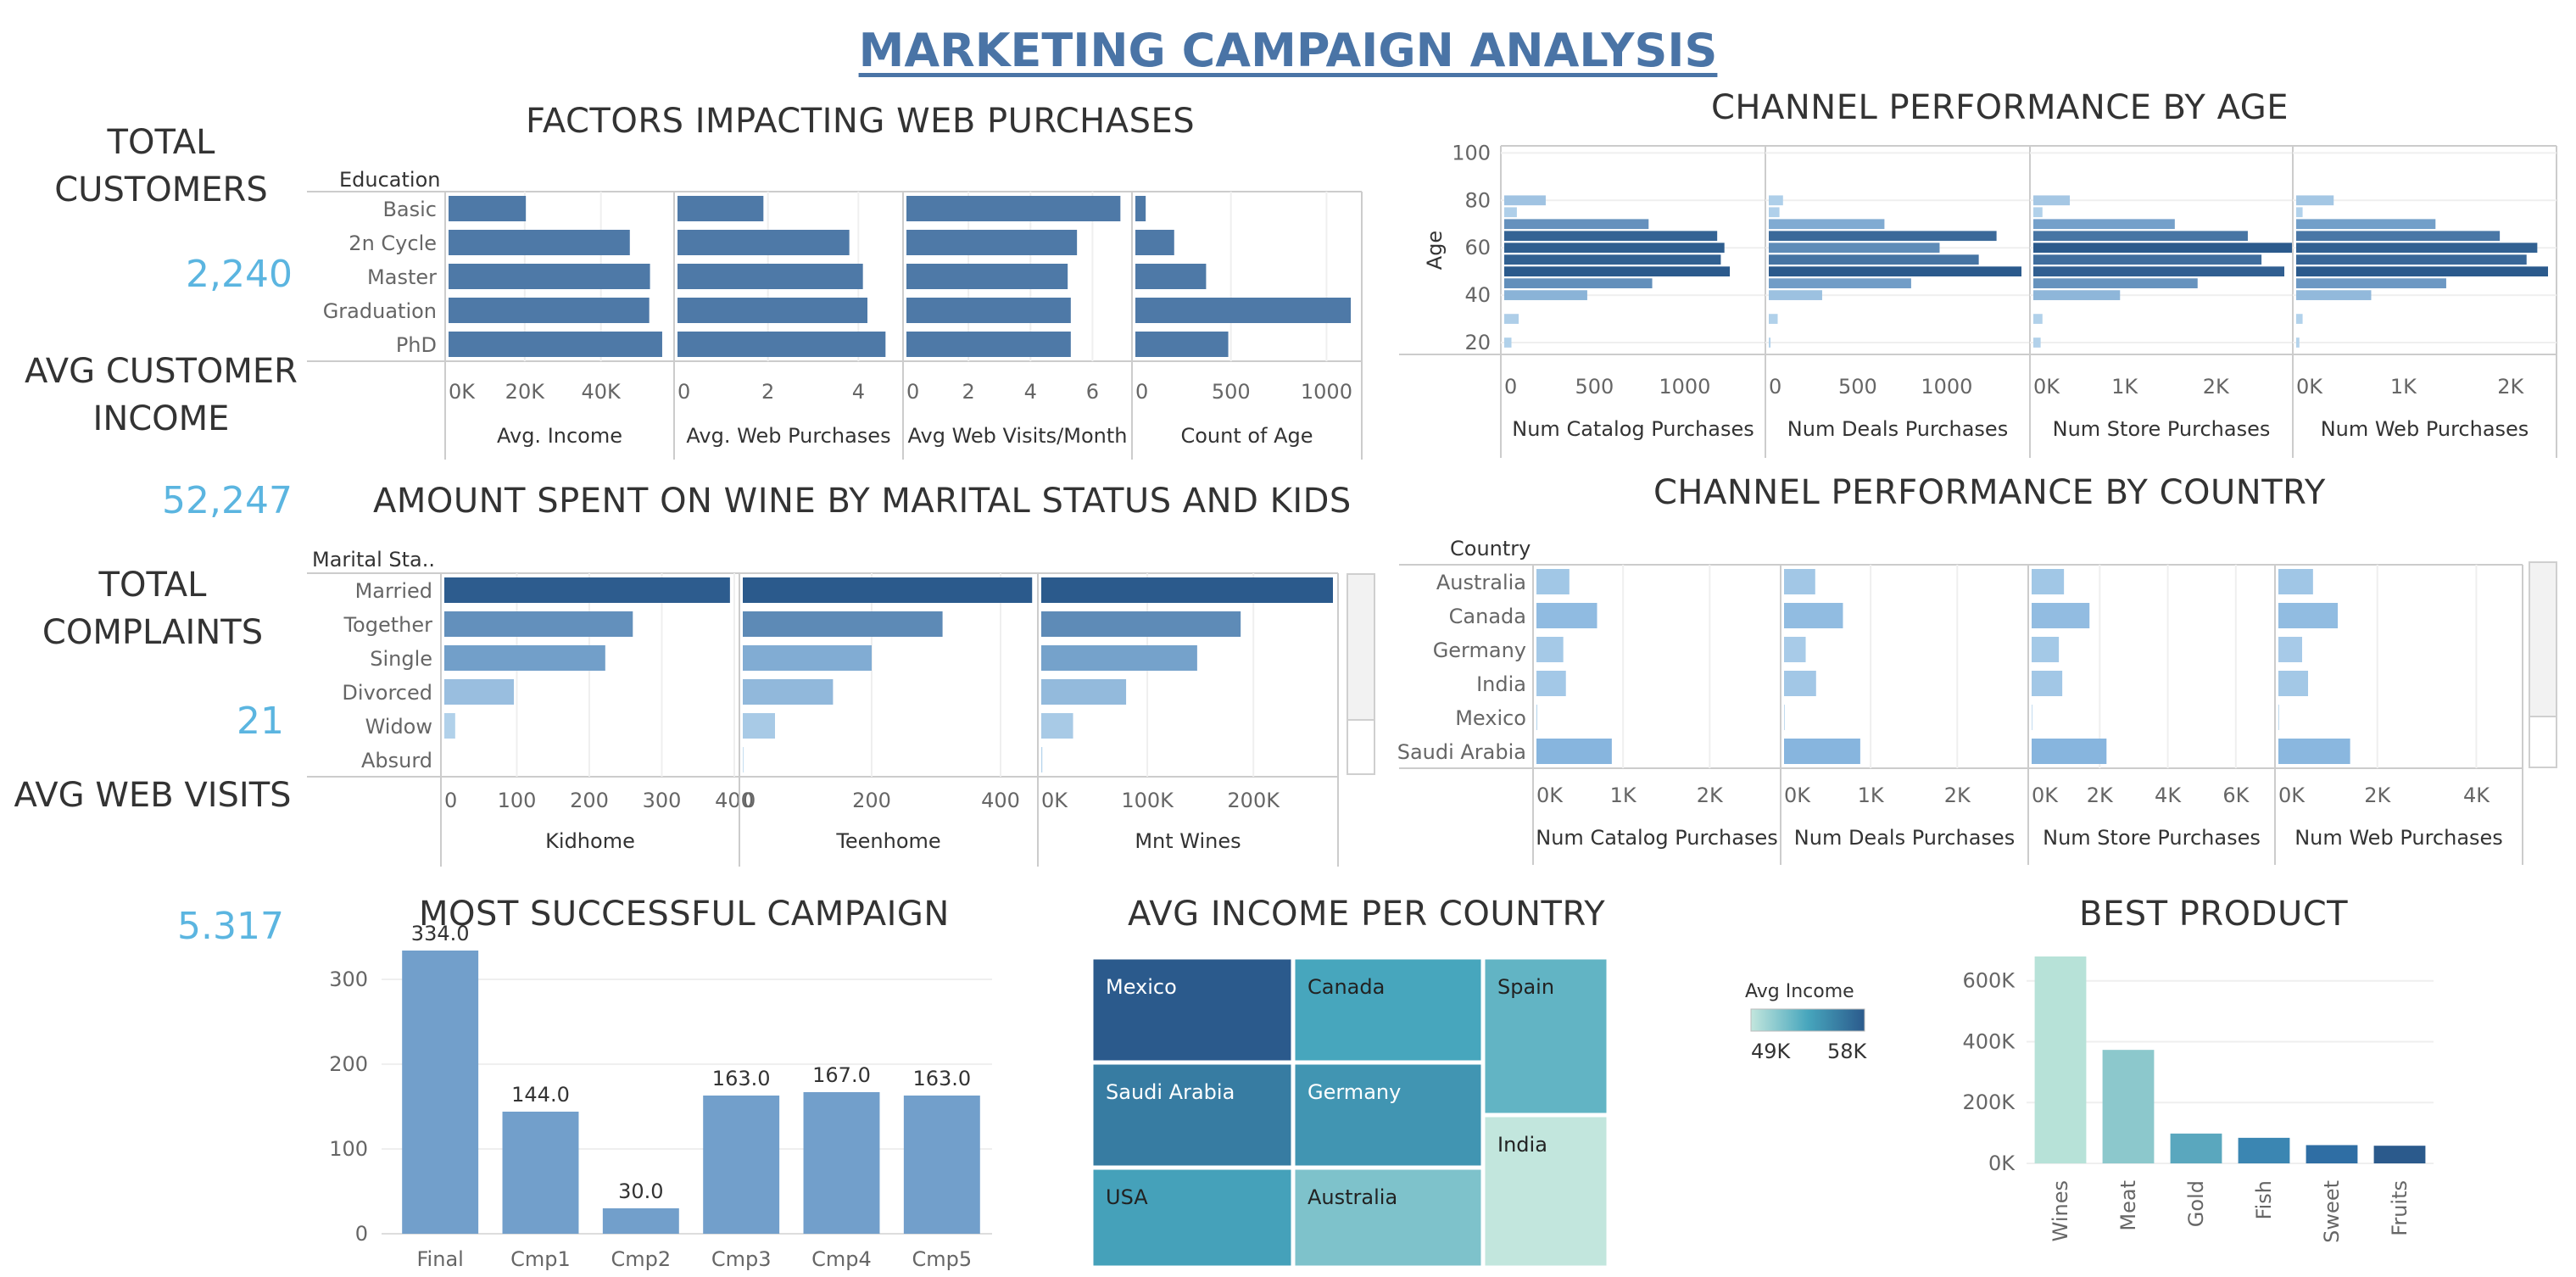 This screenshot has height=1277, width=2576. Describe the element at coordinates (1361, 674) in the screenshot. I see `wine-scrollbar` at that location.